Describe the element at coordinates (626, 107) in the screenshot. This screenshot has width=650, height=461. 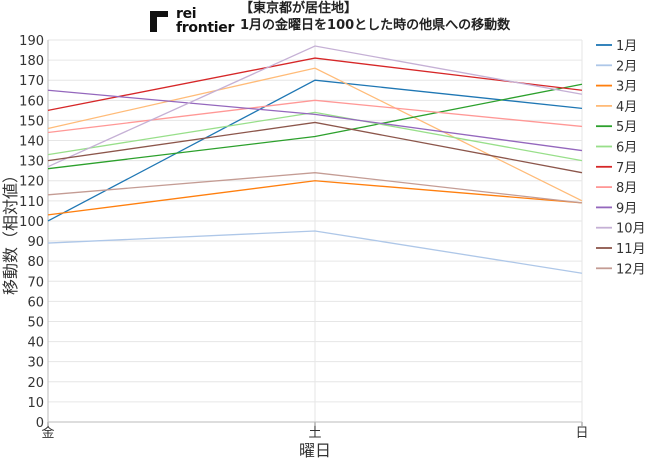
I see `legend-label-4: 4月` at that location.